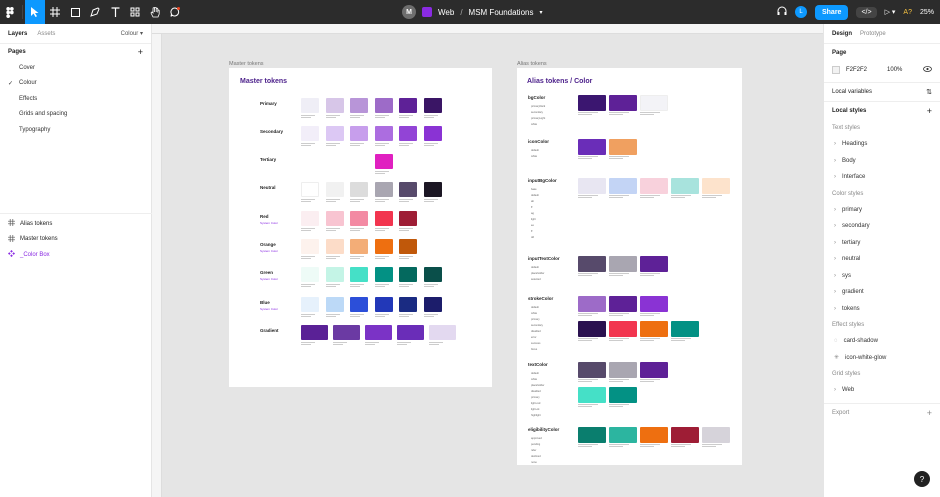 The height and width of the screenshot is (497, 940). What do you see at coordinates (76, 255) in the screenshot?
I see `layer-item: _Color Box` at bounding box center [76, 255].